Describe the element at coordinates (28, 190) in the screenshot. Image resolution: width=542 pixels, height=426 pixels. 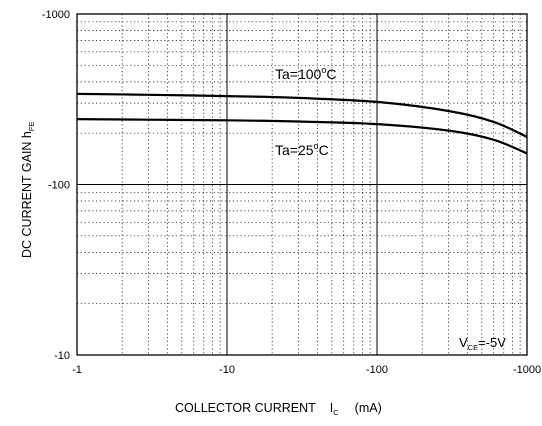
I see `y-axis-title: DC CURRENT GAIN hFE` at that location.